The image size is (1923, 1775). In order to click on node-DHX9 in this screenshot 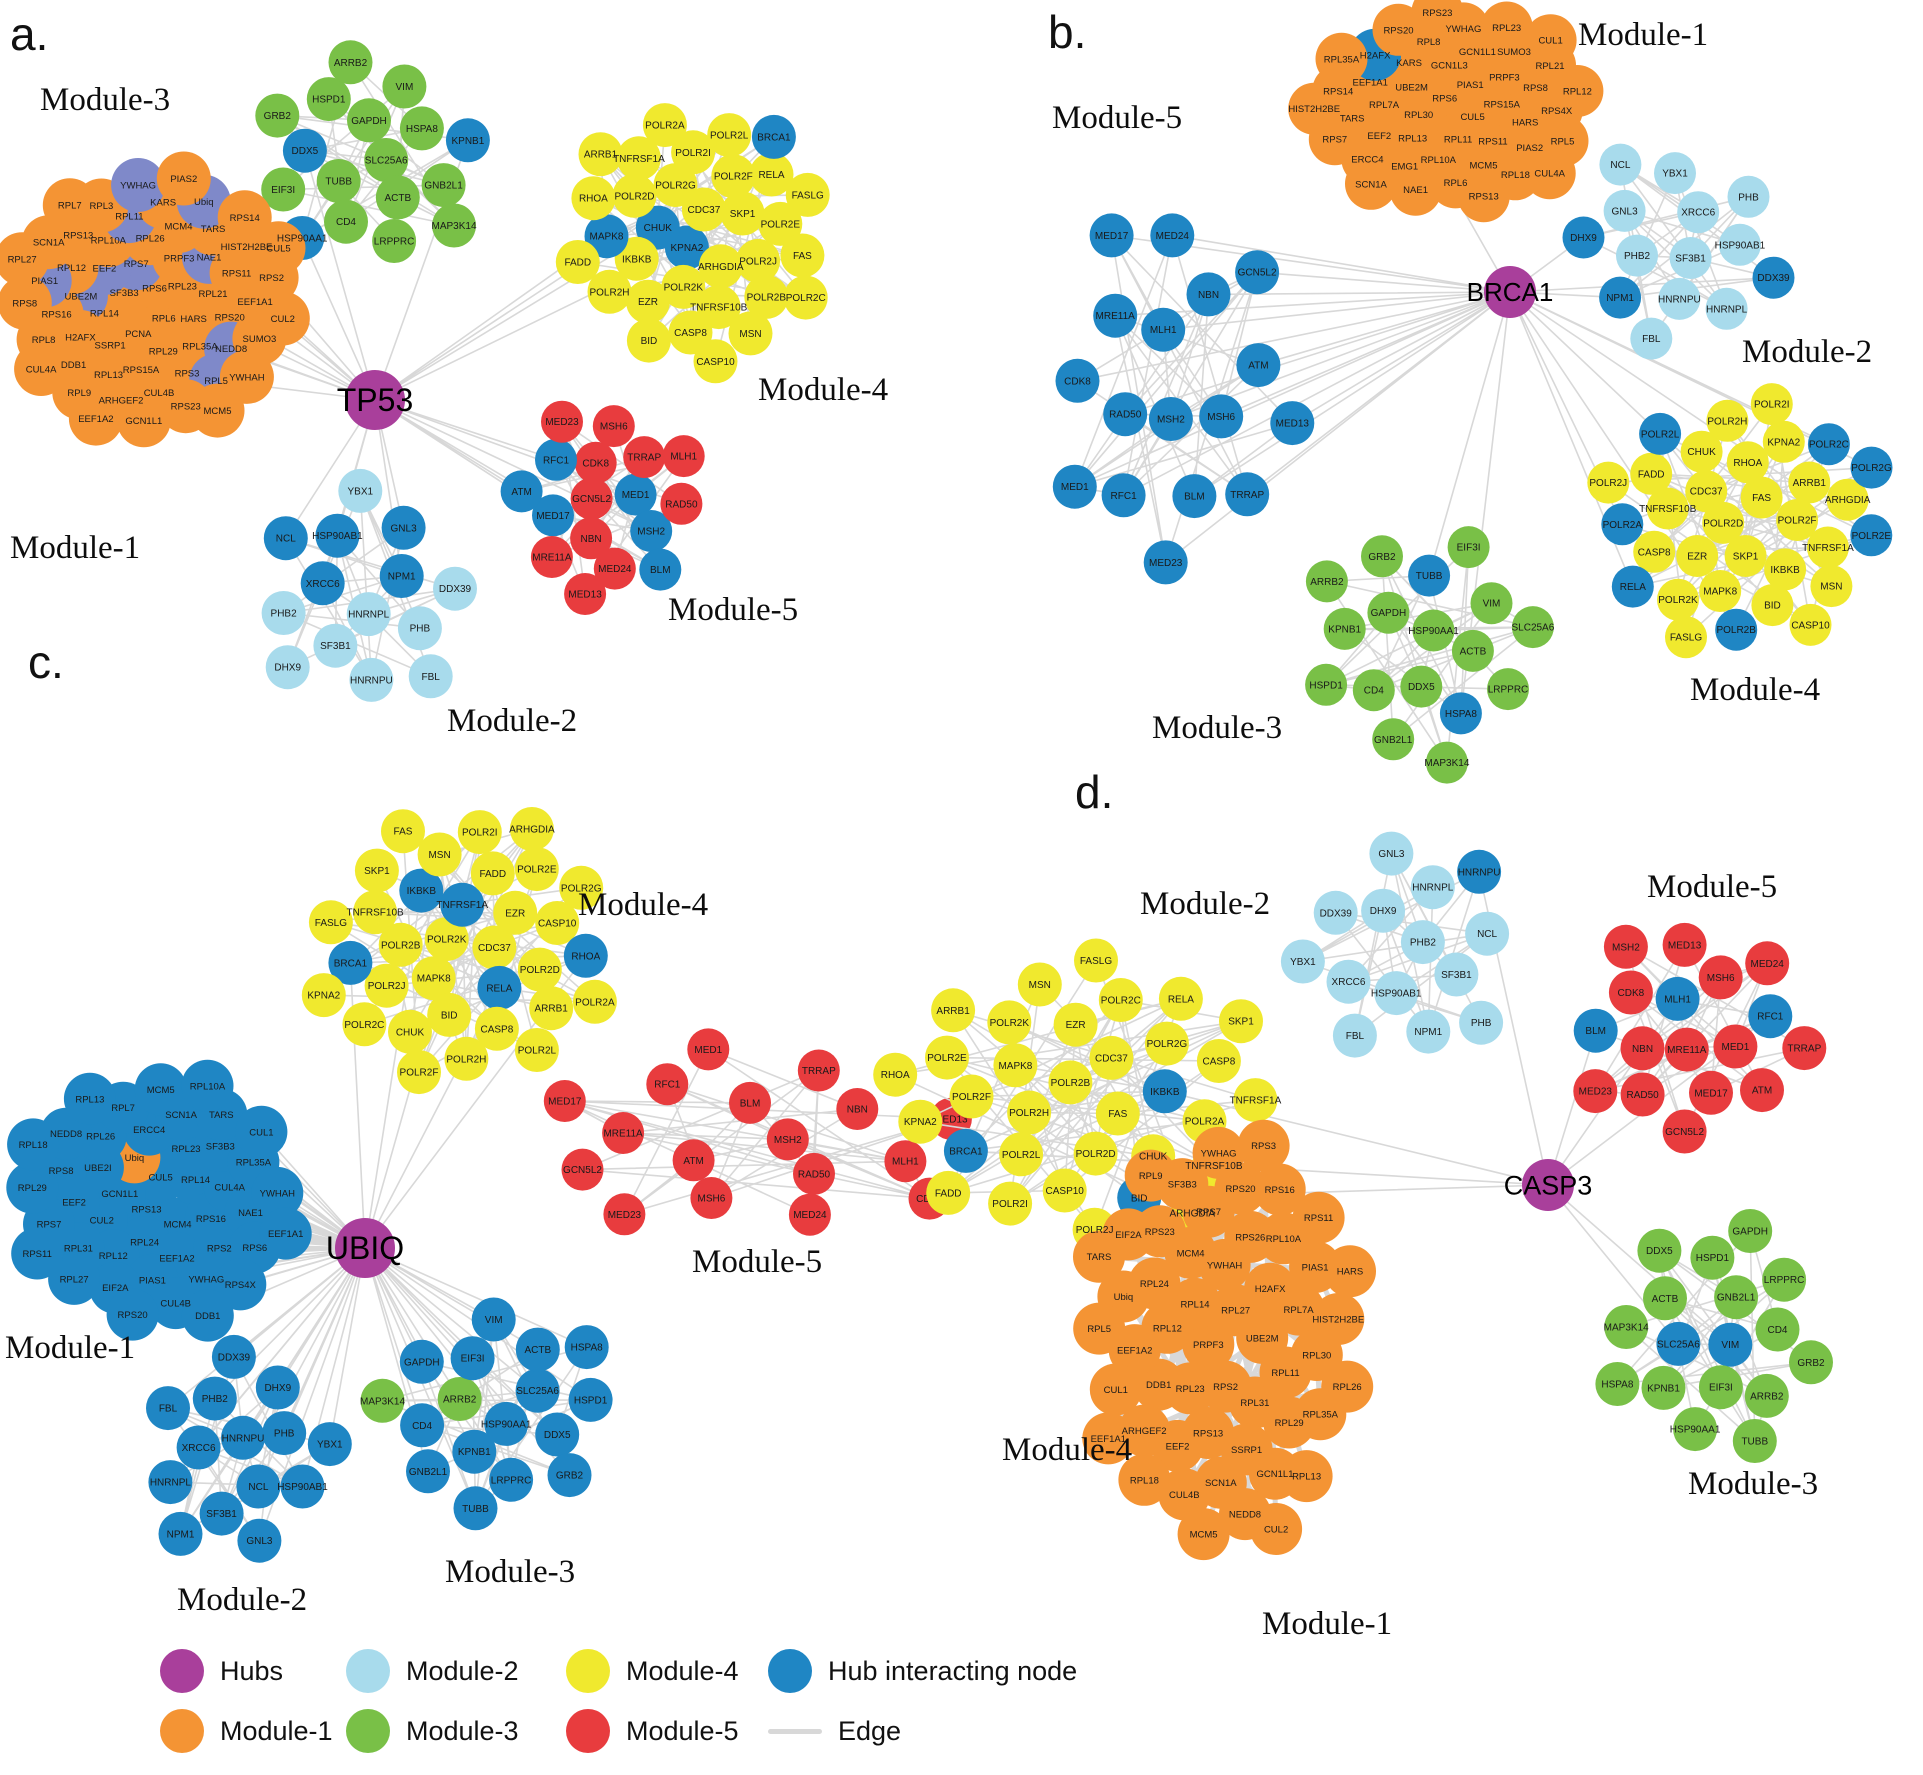, I will do `click(1583, 237)`.